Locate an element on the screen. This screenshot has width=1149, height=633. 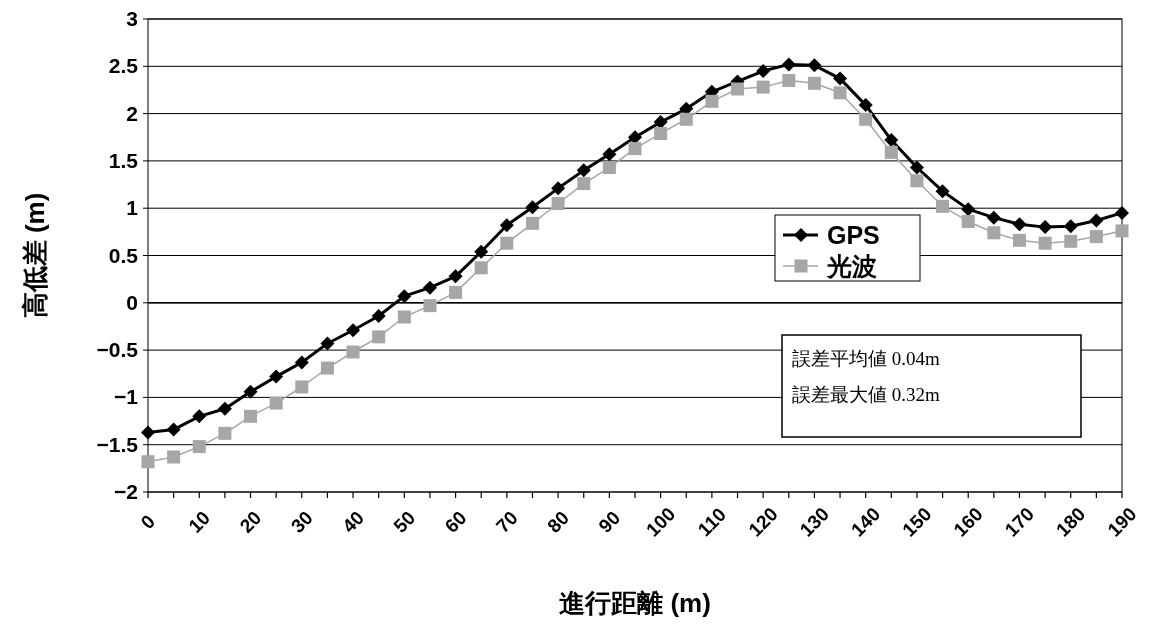
x-tick-label: 40 is located at coordinates (353, 522).